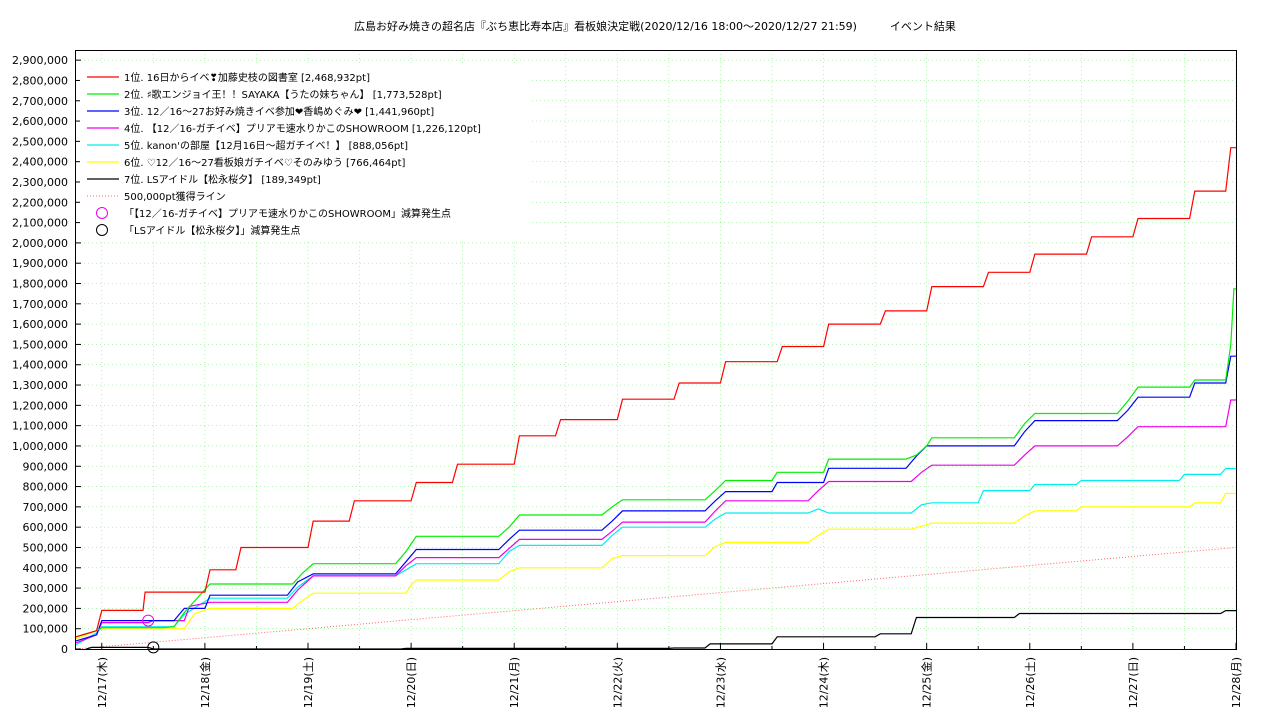 This screenshot has height=720, width=1280. I want to click on y-tick-label: 2,200,000, so click(40, 202).